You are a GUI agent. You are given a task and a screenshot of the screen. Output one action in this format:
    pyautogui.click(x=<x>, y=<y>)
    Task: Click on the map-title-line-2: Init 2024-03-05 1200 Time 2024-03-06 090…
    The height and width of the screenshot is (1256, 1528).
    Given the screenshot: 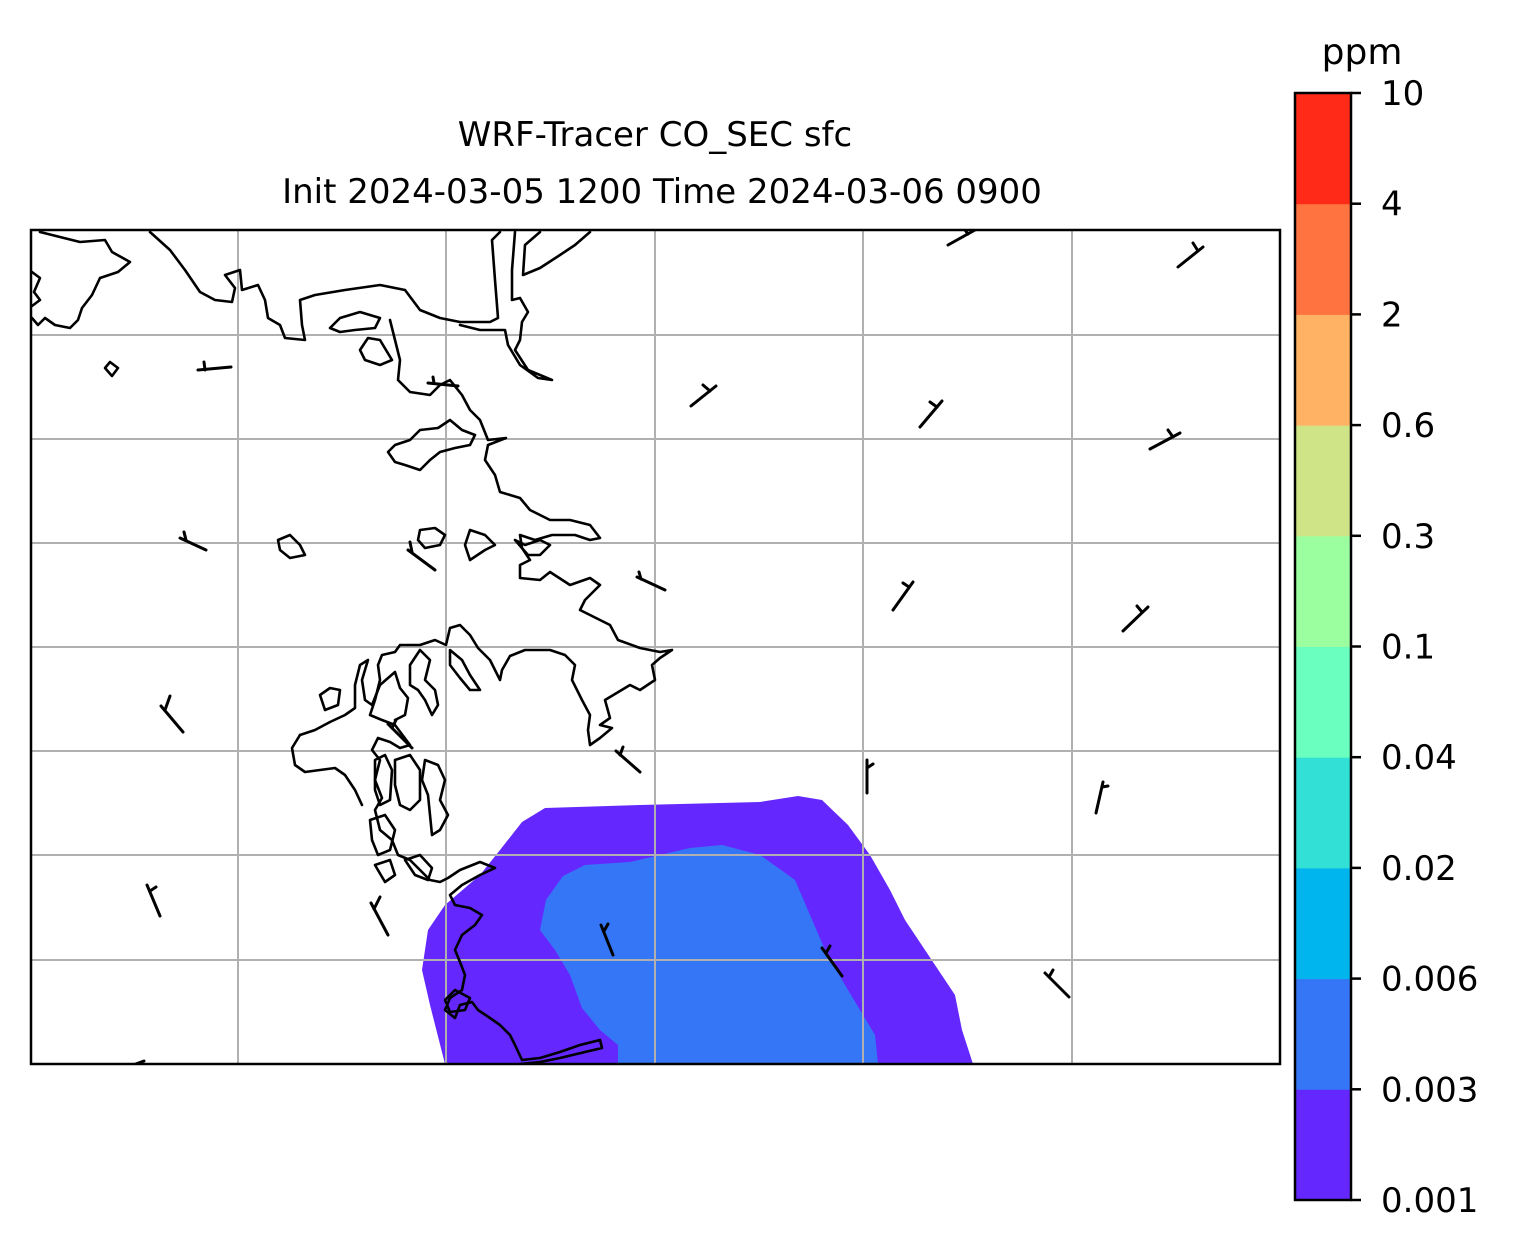 What is the action you would take?
    pyautogui.click(x=662, y=192)
    